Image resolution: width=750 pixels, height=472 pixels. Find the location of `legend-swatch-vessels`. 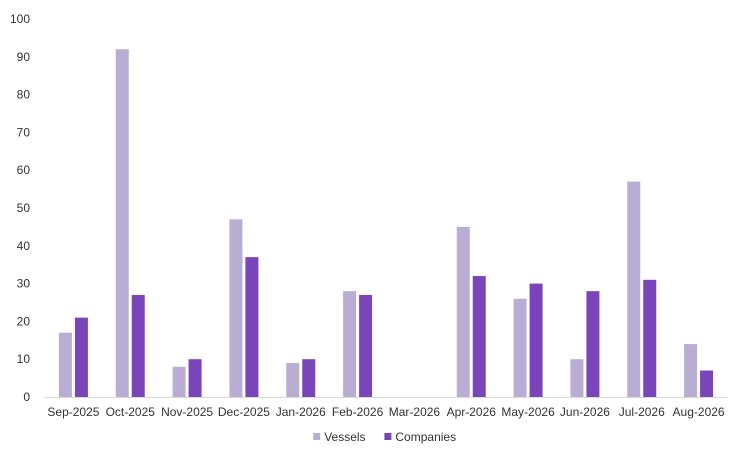

legend-swatch-vessels is located at coordinates (317, 436).